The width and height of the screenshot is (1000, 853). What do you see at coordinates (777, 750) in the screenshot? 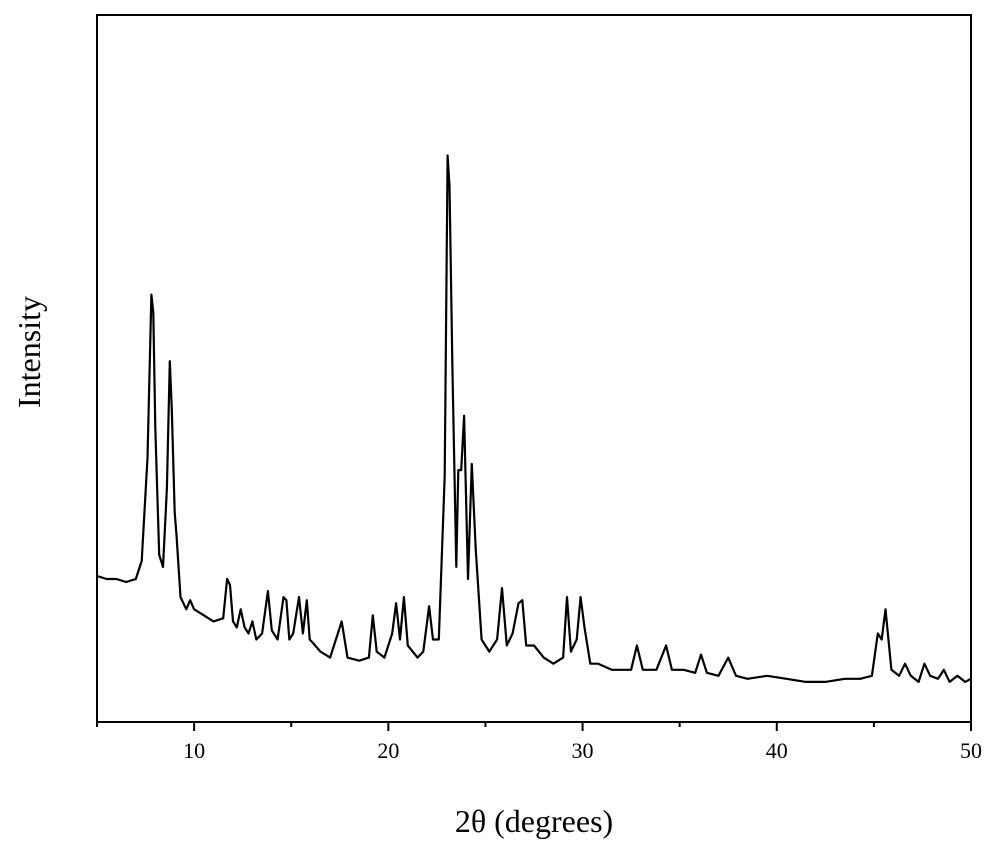
I see `x-tick-label: 40` at bounding box center [777, 750].